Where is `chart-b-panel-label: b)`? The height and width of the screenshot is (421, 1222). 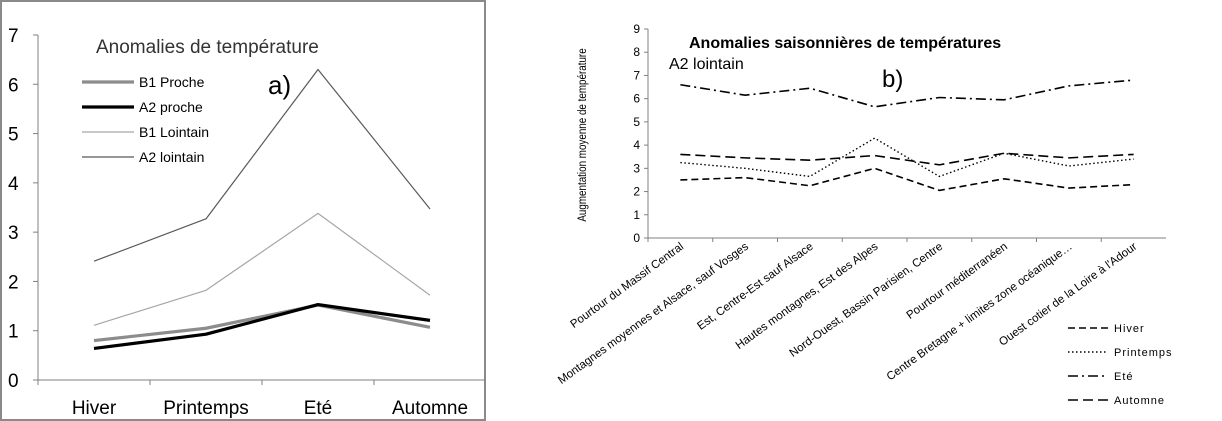 chart-b-panel-label: b) is located at coordinates (892, 79).